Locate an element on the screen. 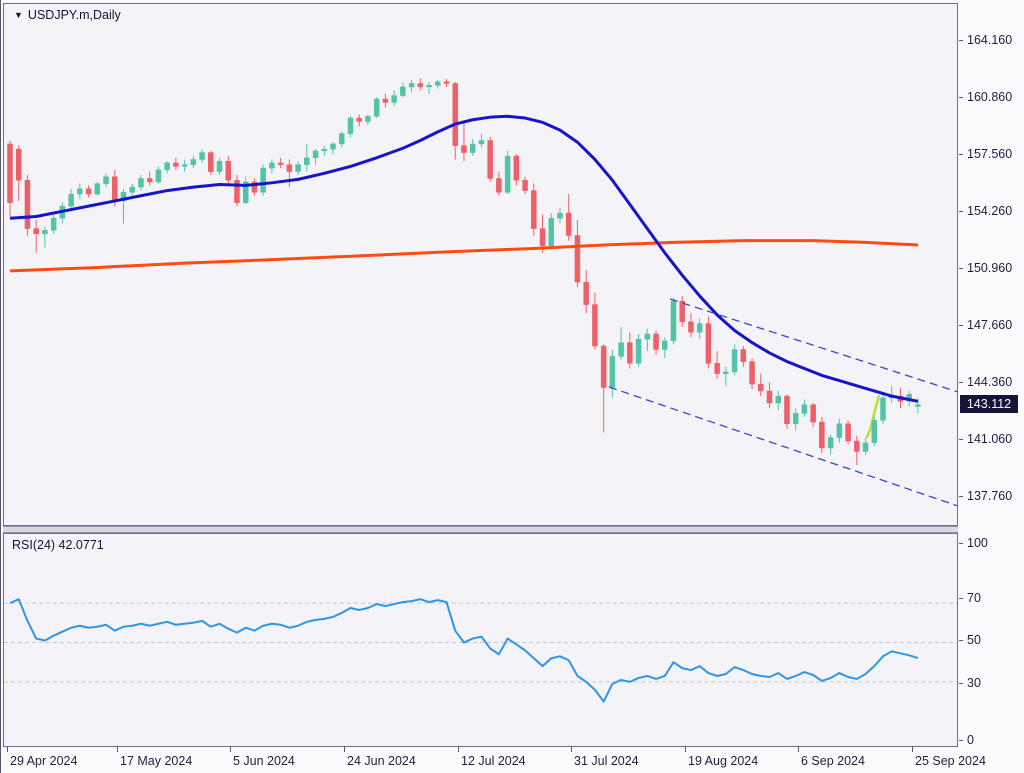 This screenshot has height=773, width=1024. rsi-axis-label: 50 is located at coordinates (974, 640).